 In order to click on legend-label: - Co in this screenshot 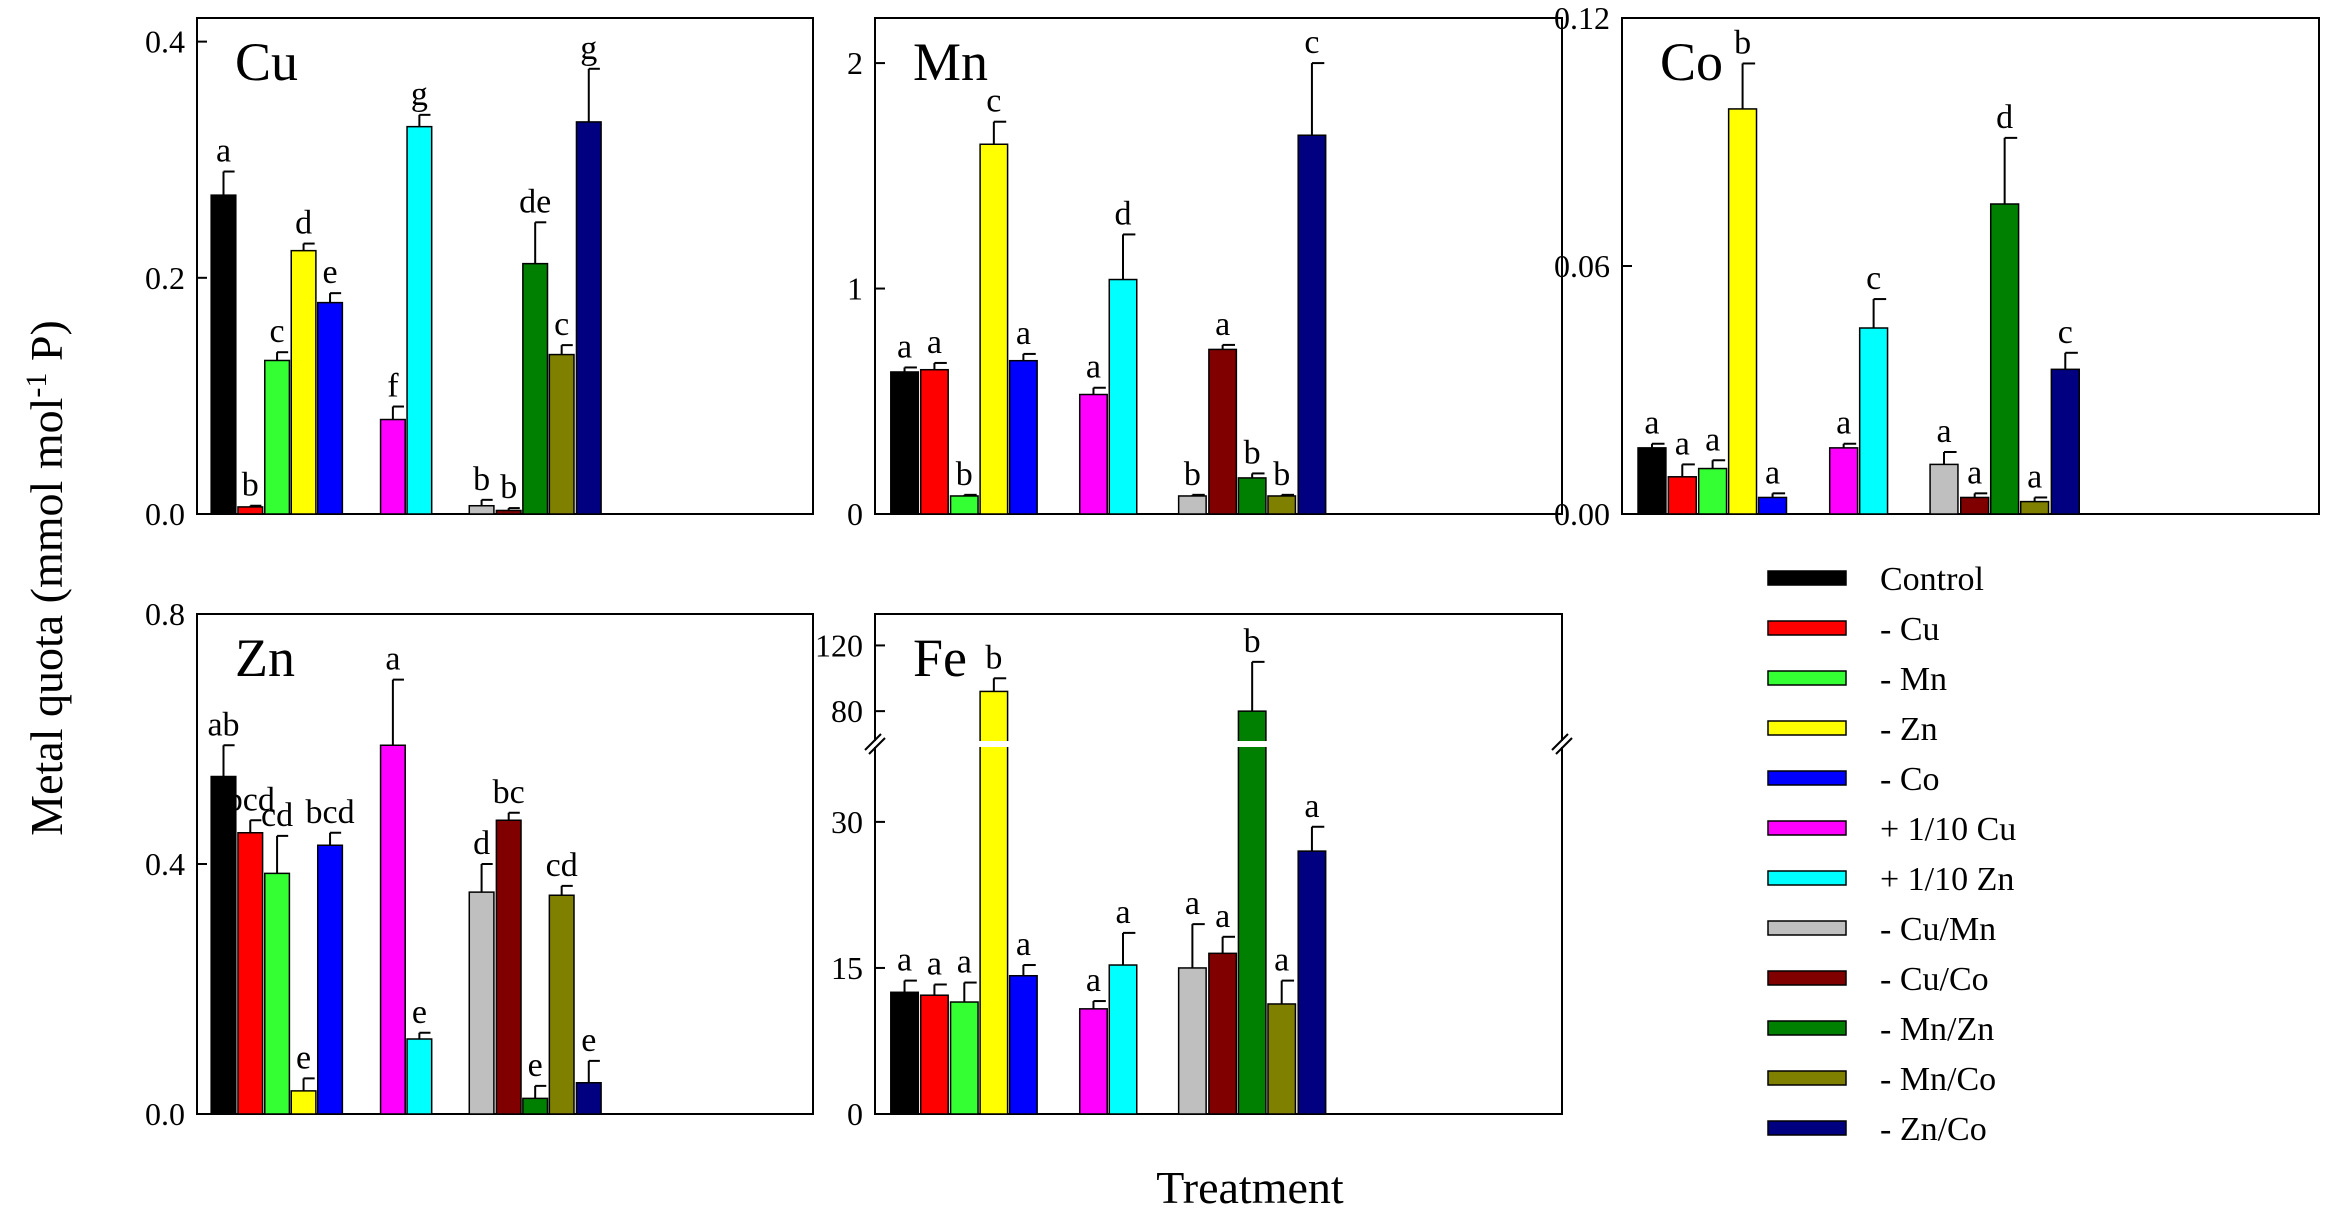, I will do `click(1910, 779)`.